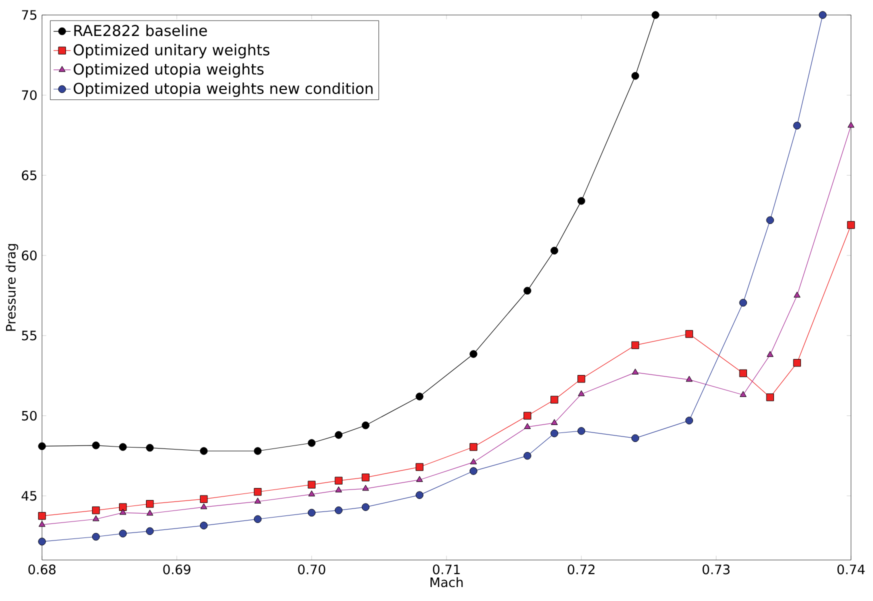  Describe the element at coordinates (312, 569) in the screenshot. I see `x-tick-label: 0.70` at that location.